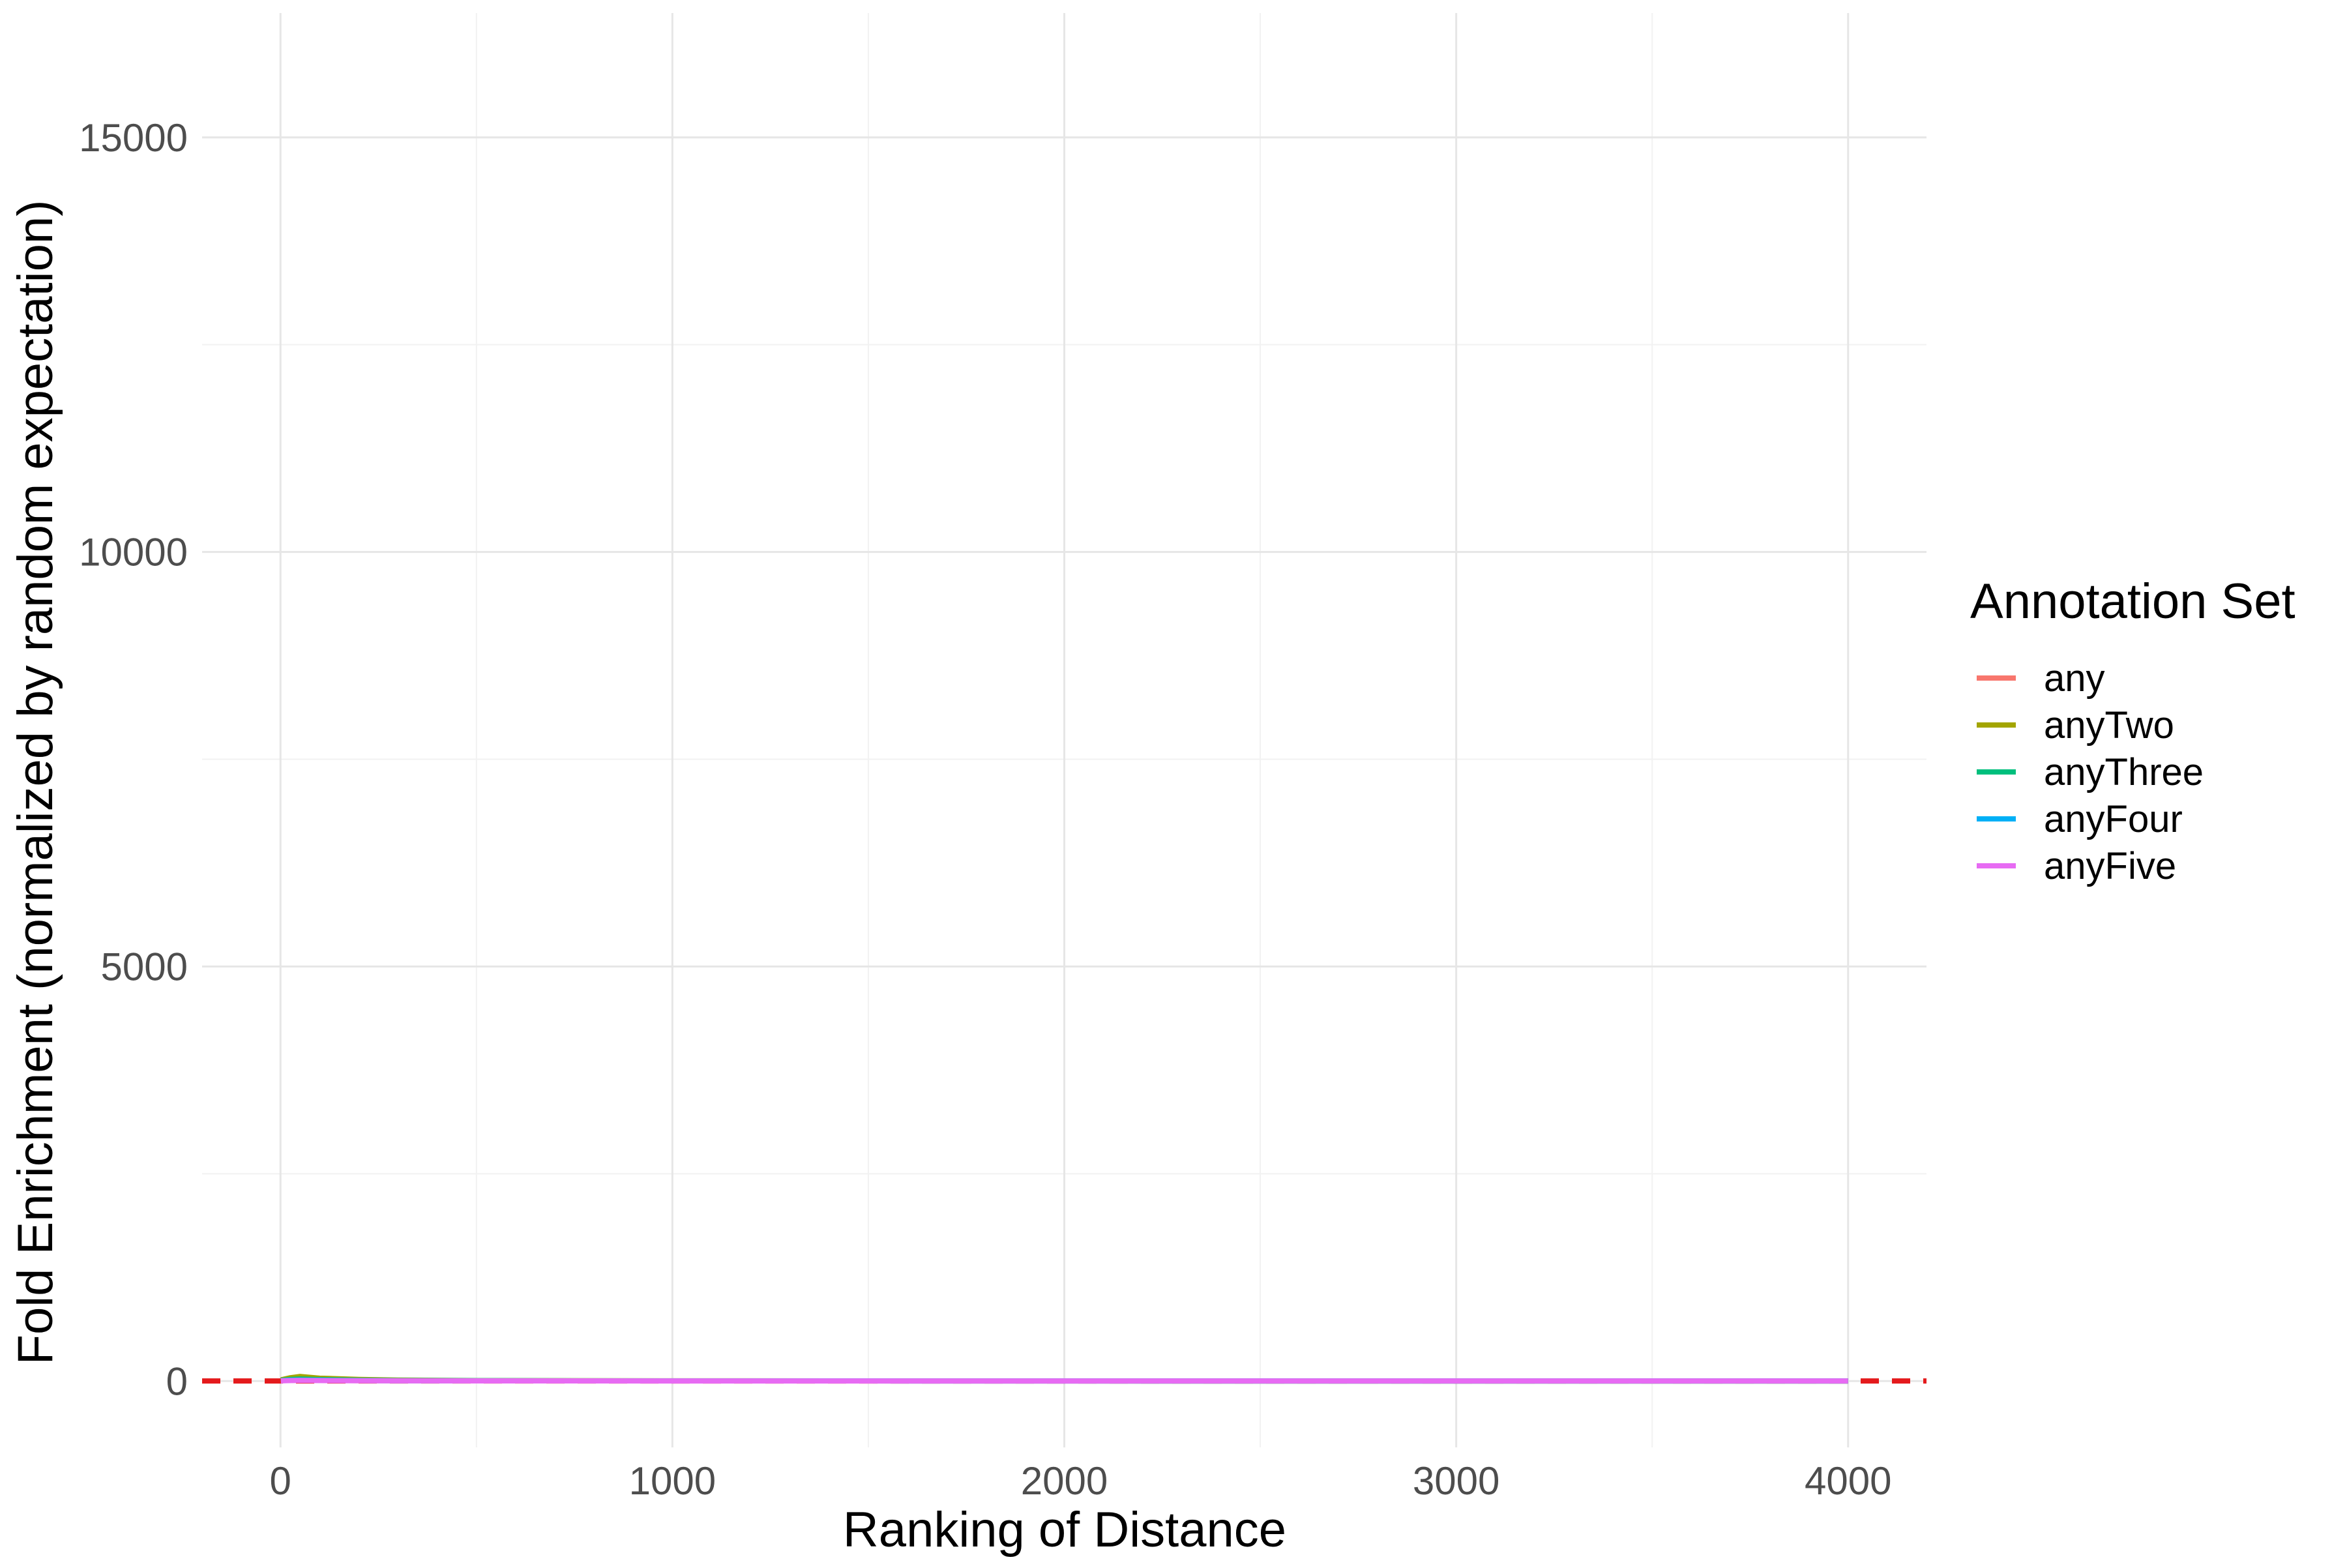  I want to click on legend-label-anyFour: anyFour, so click(2113, 819).